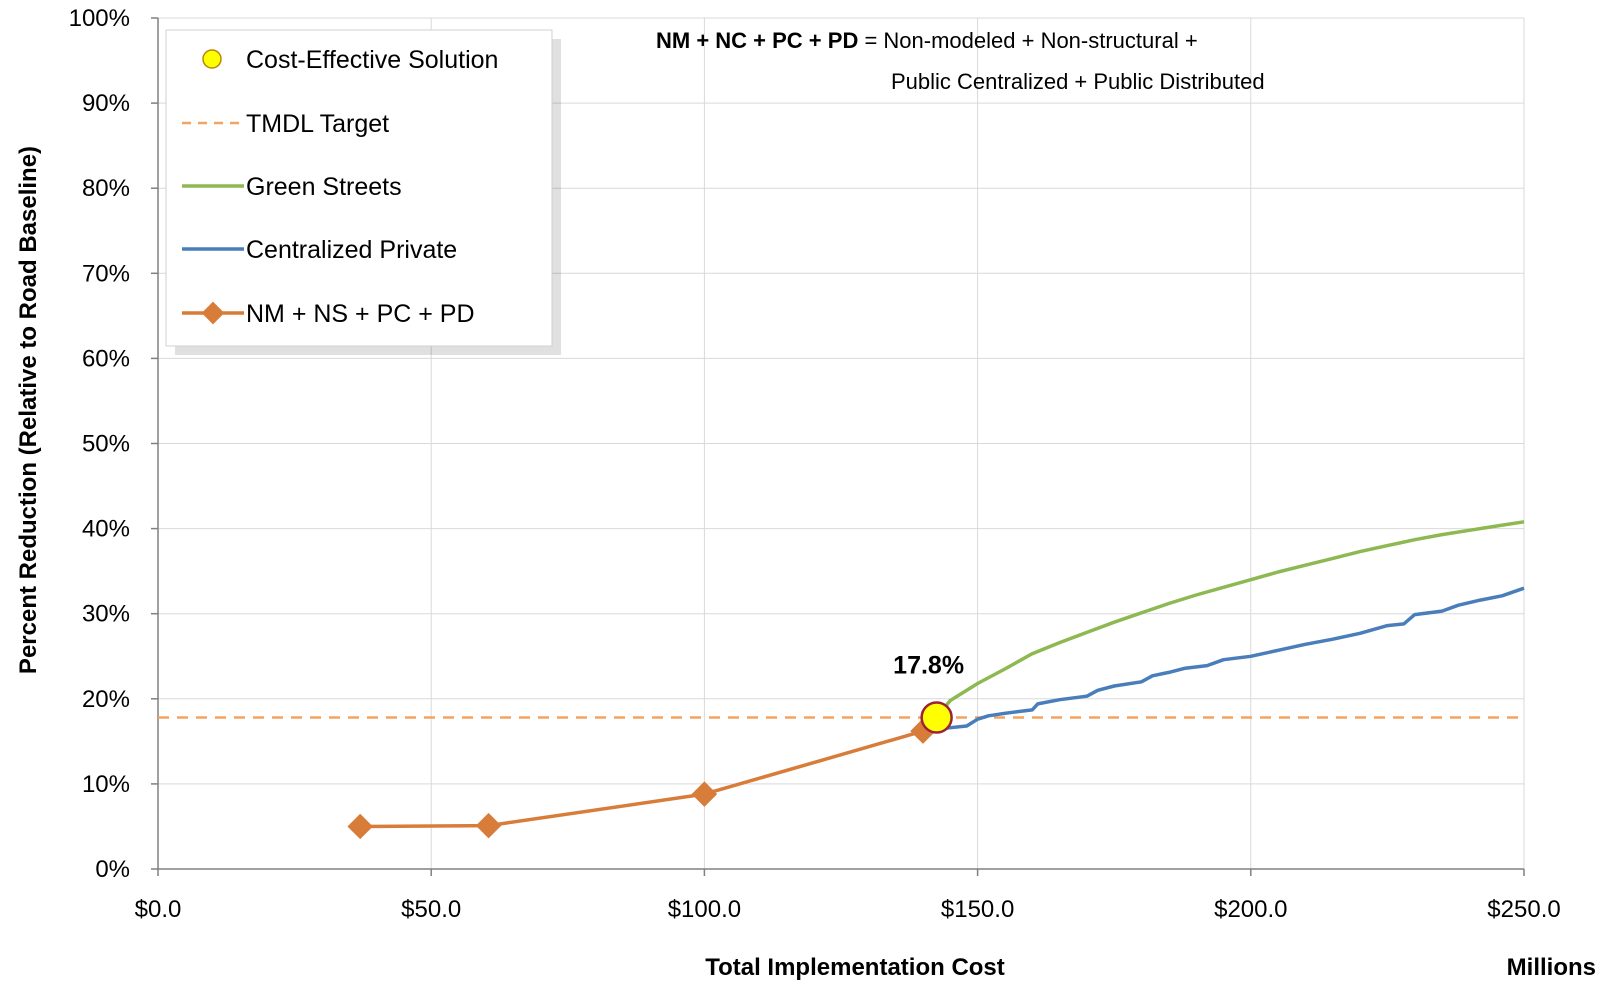 The width and height of the screenshot is (1606, 986). Describe the element at coordinates (977, 909) in the screenshot. I see `x-tick-label: $150.0` at that location.